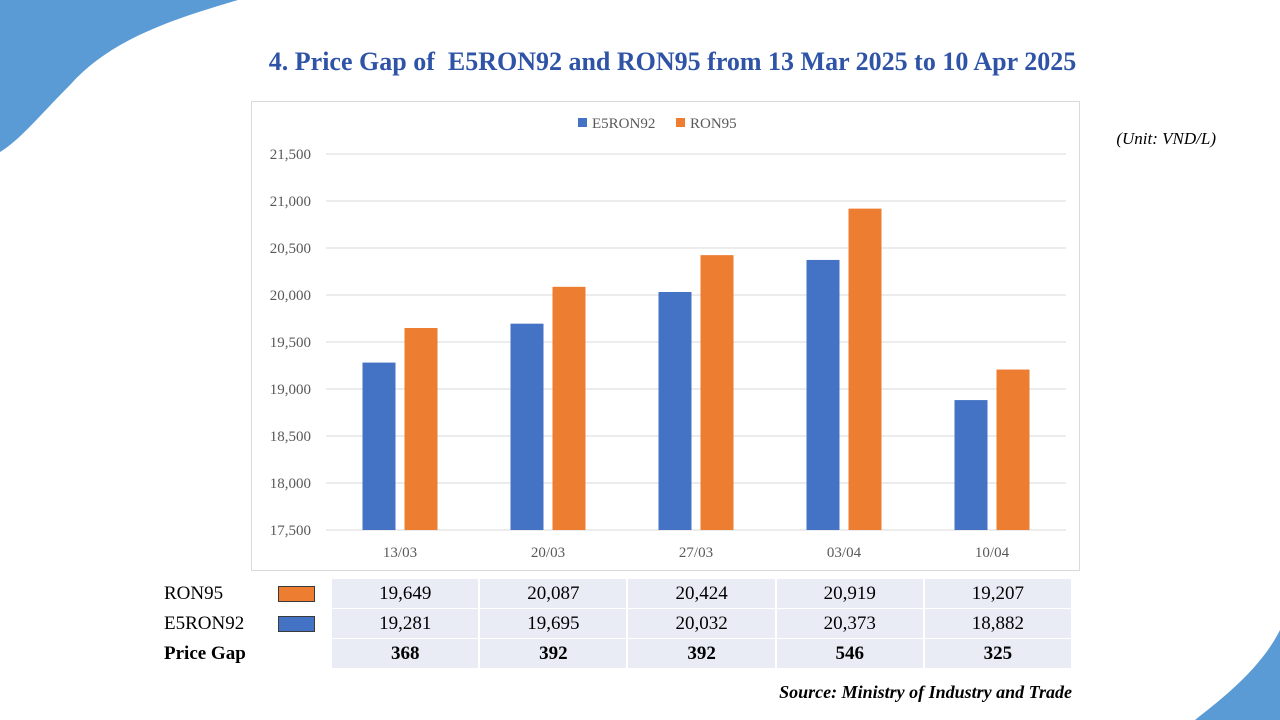 Image resolution: width=1280 pixels, height=720 pixels. I want to click on y-tick-label: 18,500, so click(290, 437).